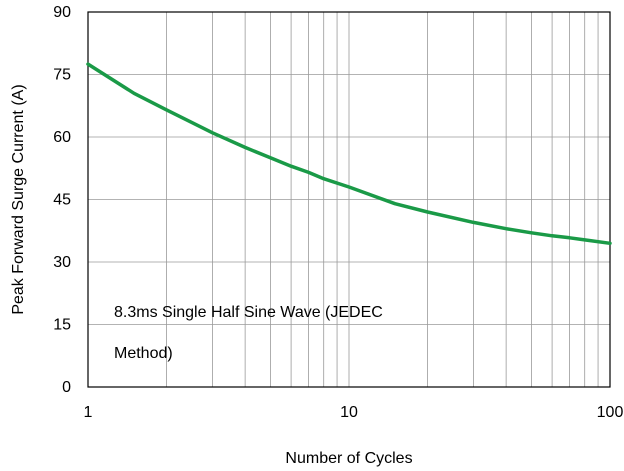 The height and width of the screenshot is (471, 624). I want to click on annotation-line: 8.3ms Single Half Sine Wave (JEDEC, so click(248, 312).